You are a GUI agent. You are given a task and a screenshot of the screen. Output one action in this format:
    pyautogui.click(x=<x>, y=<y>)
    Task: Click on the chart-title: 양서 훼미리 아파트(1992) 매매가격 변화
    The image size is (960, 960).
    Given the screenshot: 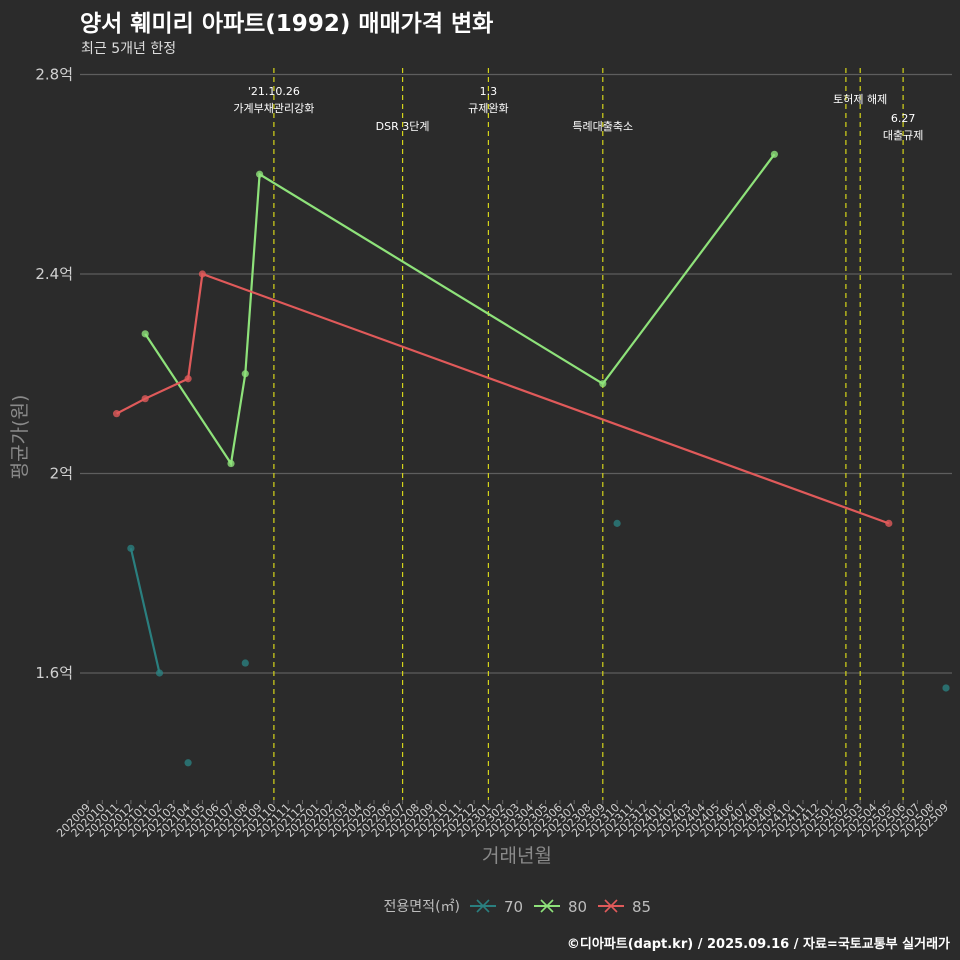 What is the action you would take?
    pyautogui.click(x=287, y=24)
    